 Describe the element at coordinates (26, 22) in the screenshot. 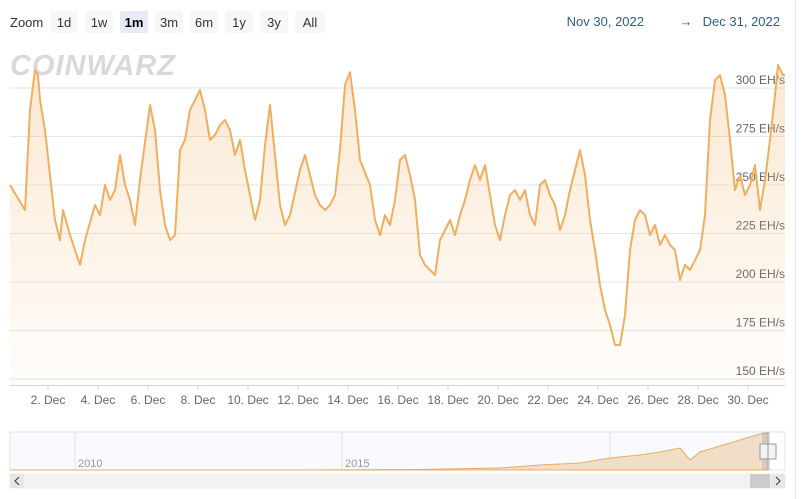

I see `zoom-label: Zoom` at that location.